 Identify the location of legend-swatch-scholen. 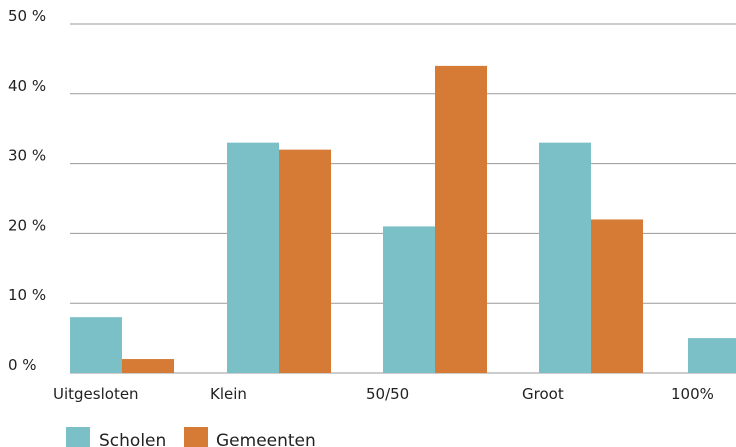
(78, 437).